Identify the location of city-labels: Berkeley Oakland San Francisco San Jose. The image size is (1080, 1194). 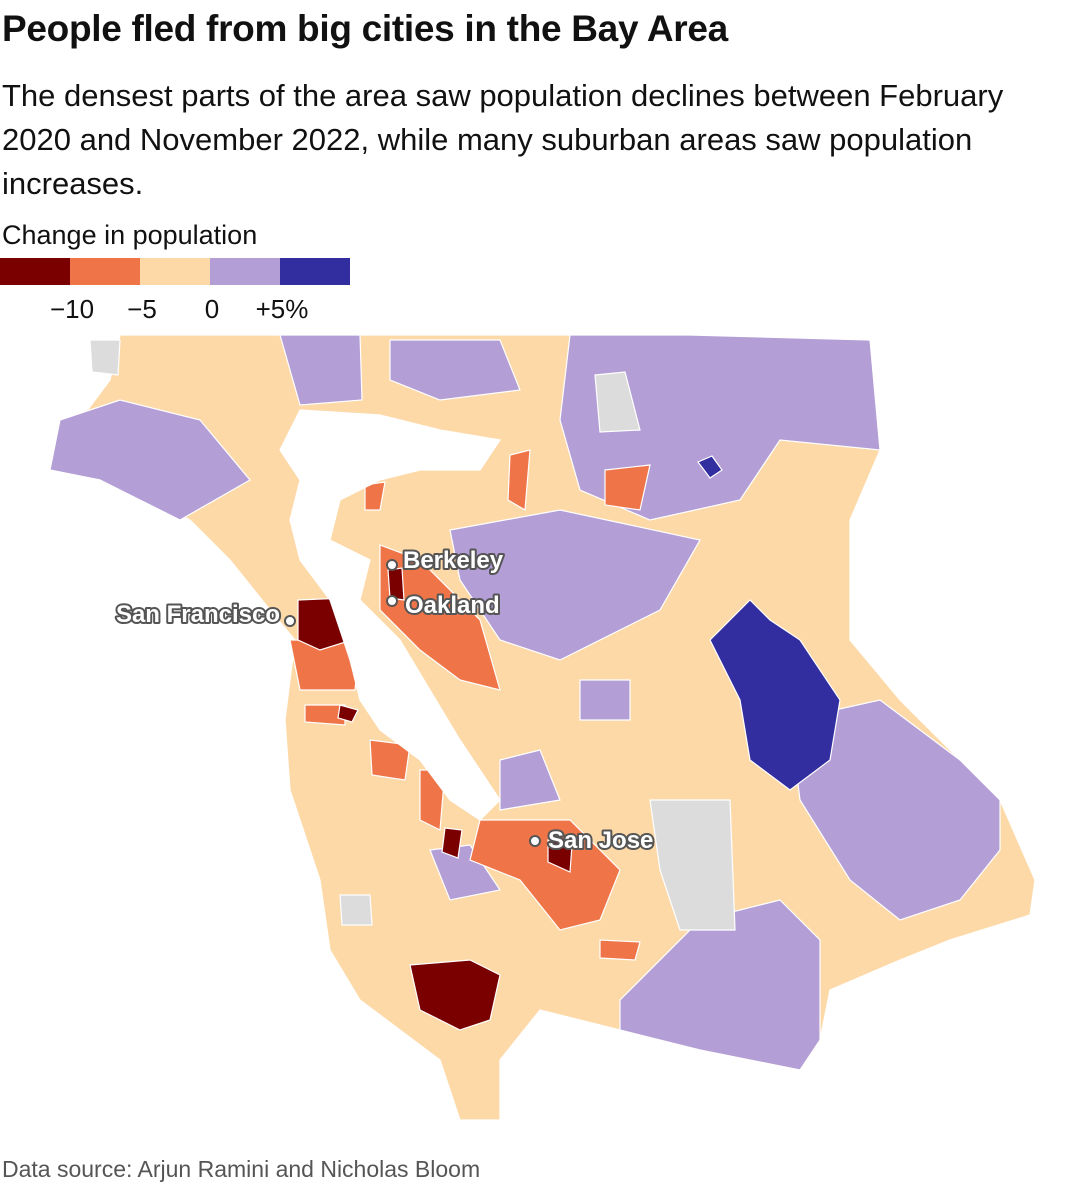
(384, 700).